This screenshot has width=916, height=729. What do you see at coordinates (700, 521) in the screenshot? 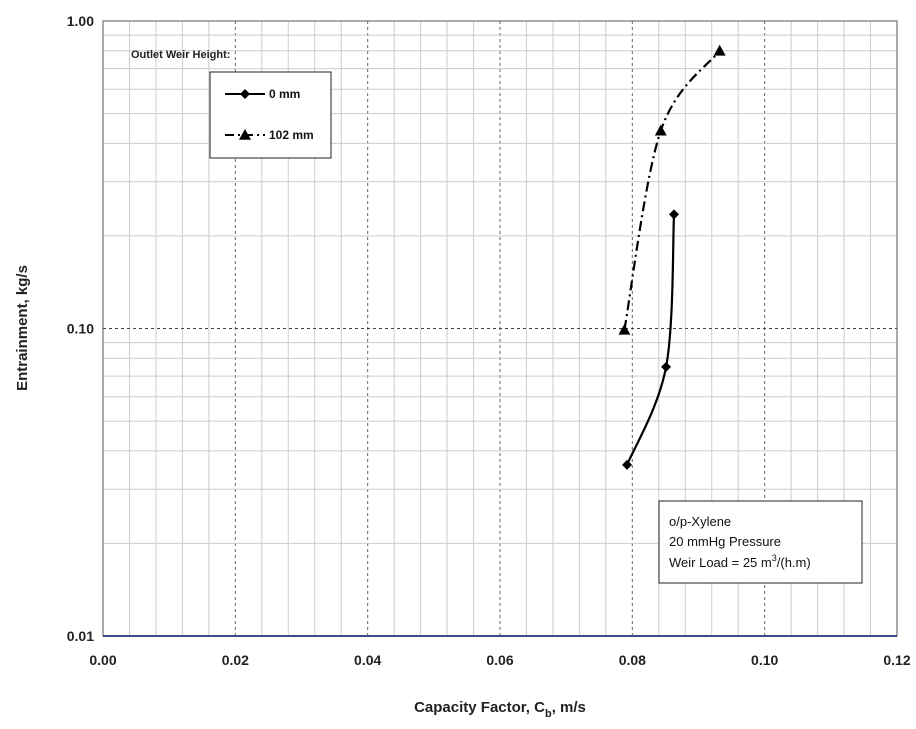
I see `annotation-line-1: o/p-Xylene` at bounding box center [700, 521].